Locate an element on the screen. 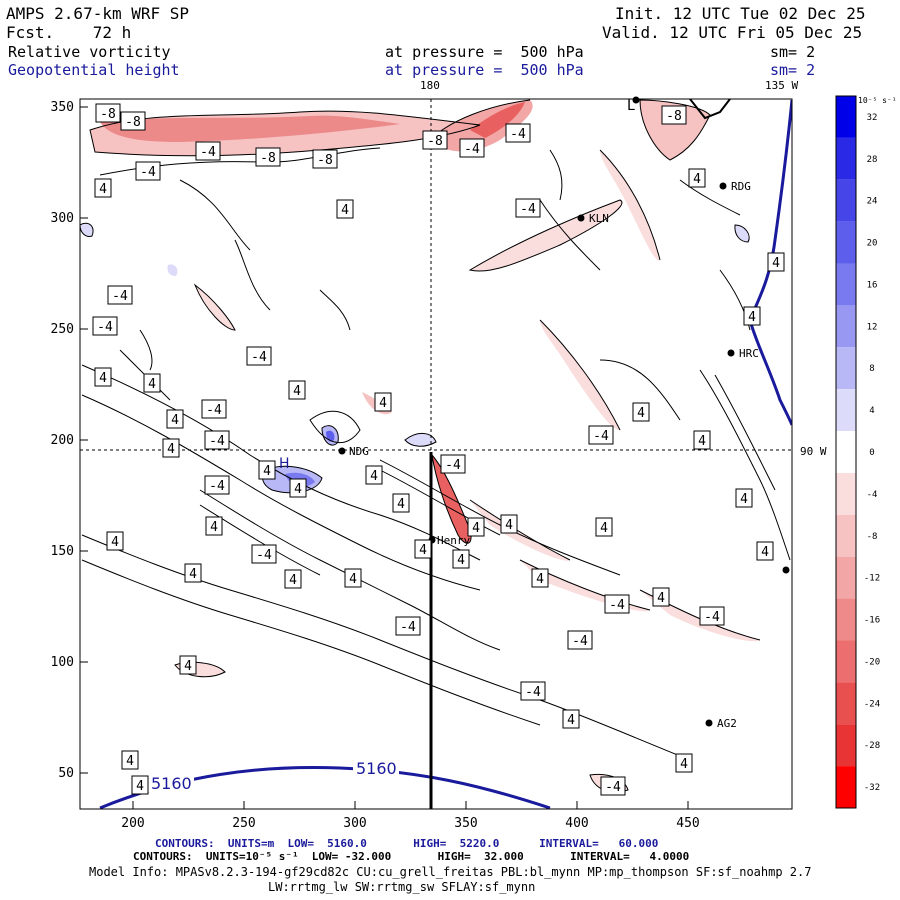 This screenshot has height=900, width=900. y-tick-label: 350 is located at coordinates (62, 107).